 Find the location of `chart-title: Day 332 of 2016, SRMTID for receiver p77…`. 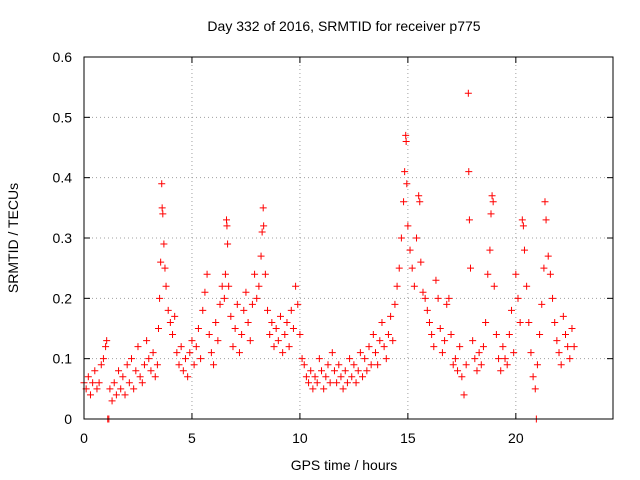

chart-title: Day 332 of 2016, SRMTID for receiver p77… is located at coordinates (343, 26).